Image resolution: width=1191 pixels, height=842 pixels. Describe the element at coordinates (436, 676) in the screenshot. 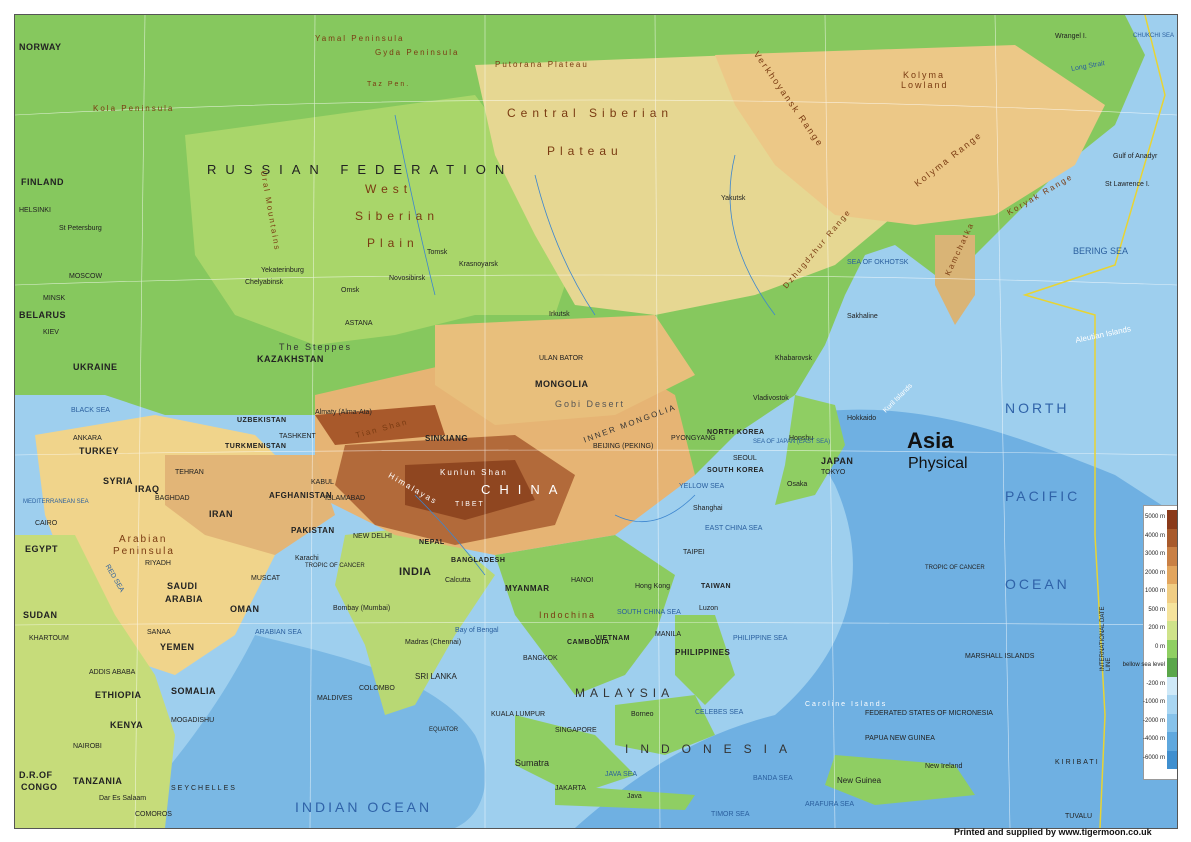

I see `label-sri-lanka: SRI LANKA` at that location.